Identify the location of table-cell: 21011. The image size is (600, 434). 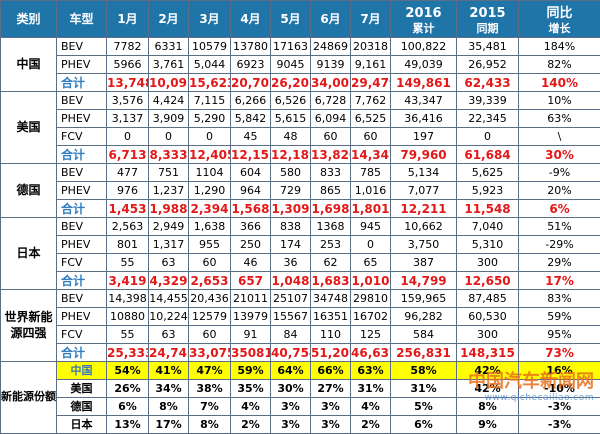
(251, 299).